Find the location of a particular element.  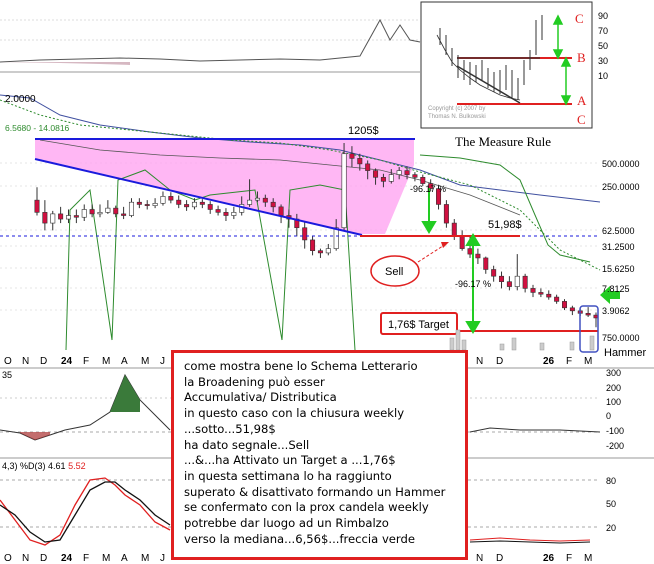

hammer-highlight-box is located at coordinates (589, 329).